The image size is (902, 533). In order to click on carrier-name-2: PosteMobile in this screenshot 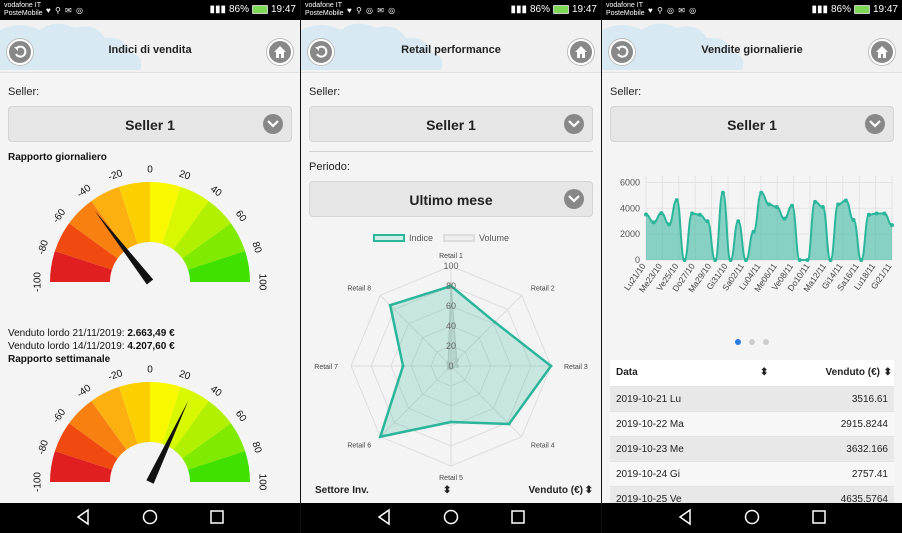, I will do `click(625, 13)`.